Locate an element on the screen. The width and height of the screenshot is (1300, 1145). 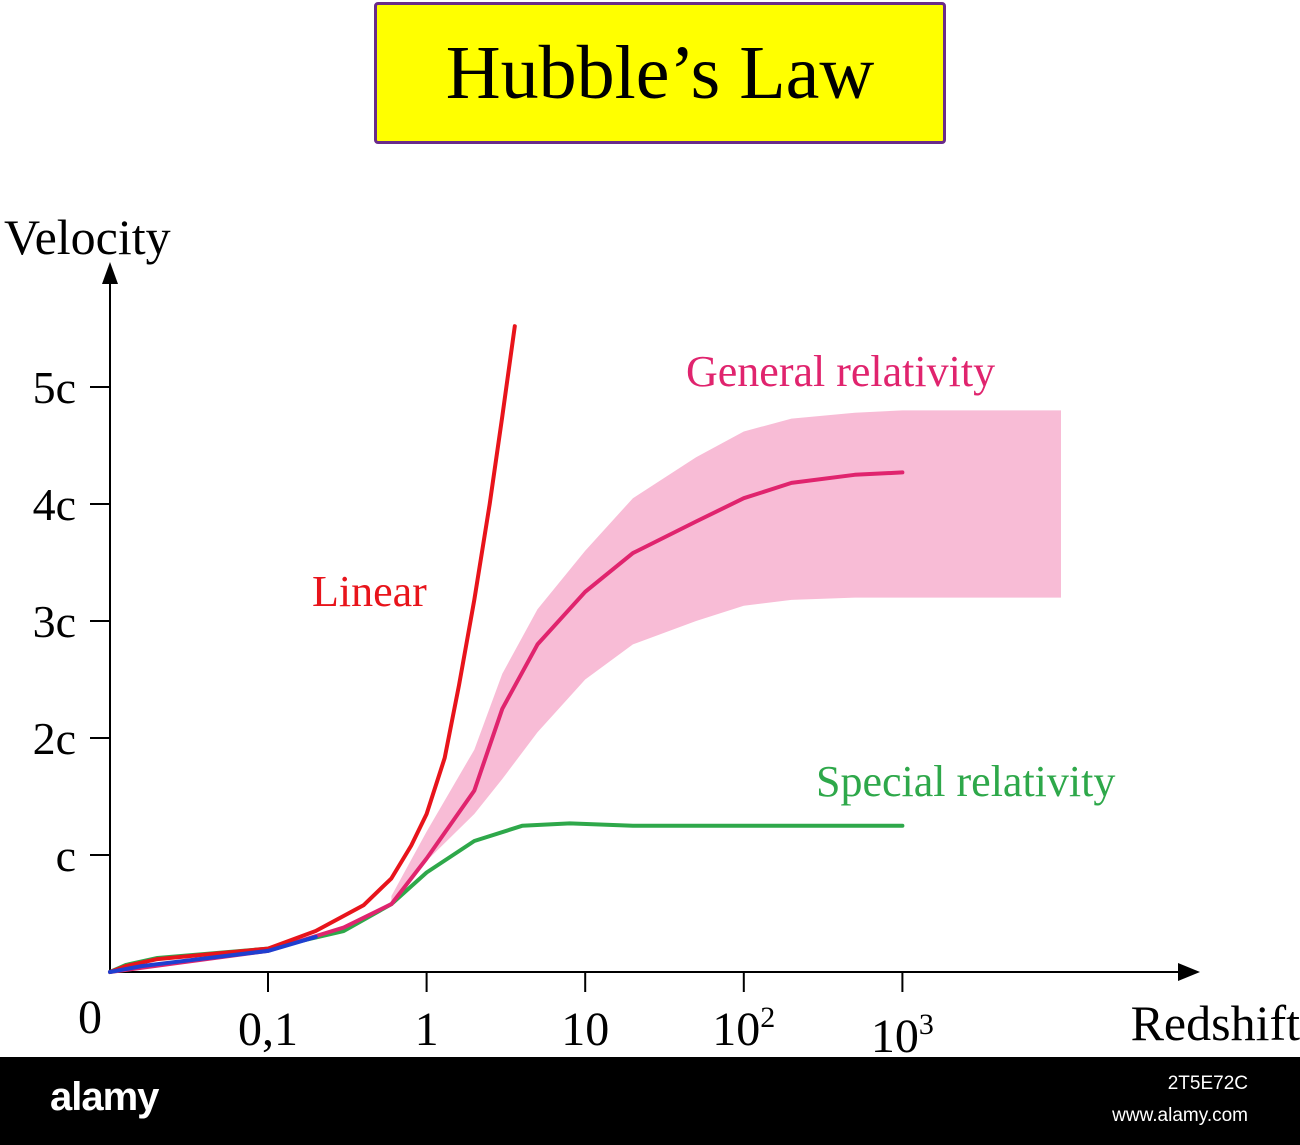
y-tick-label-3c: 3c is located at coordinates (54, 621).